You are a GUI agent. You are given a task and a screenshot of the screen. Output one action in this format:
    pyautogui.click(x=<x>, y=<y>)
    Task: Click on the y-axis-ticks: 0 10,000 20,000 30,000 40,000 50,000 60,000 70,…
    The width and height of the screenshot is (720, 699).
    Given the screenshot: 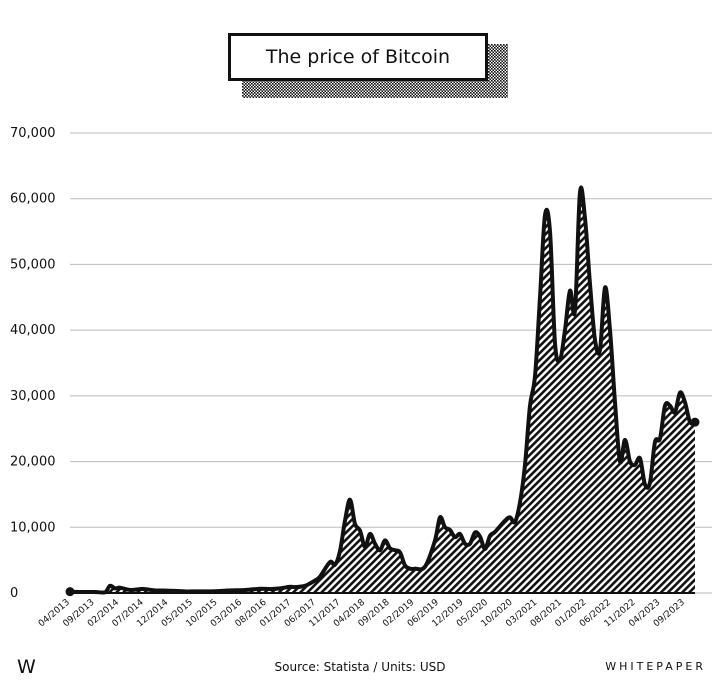 What is the action you would take?
    pyautogui.click(x=33, y=363)
    